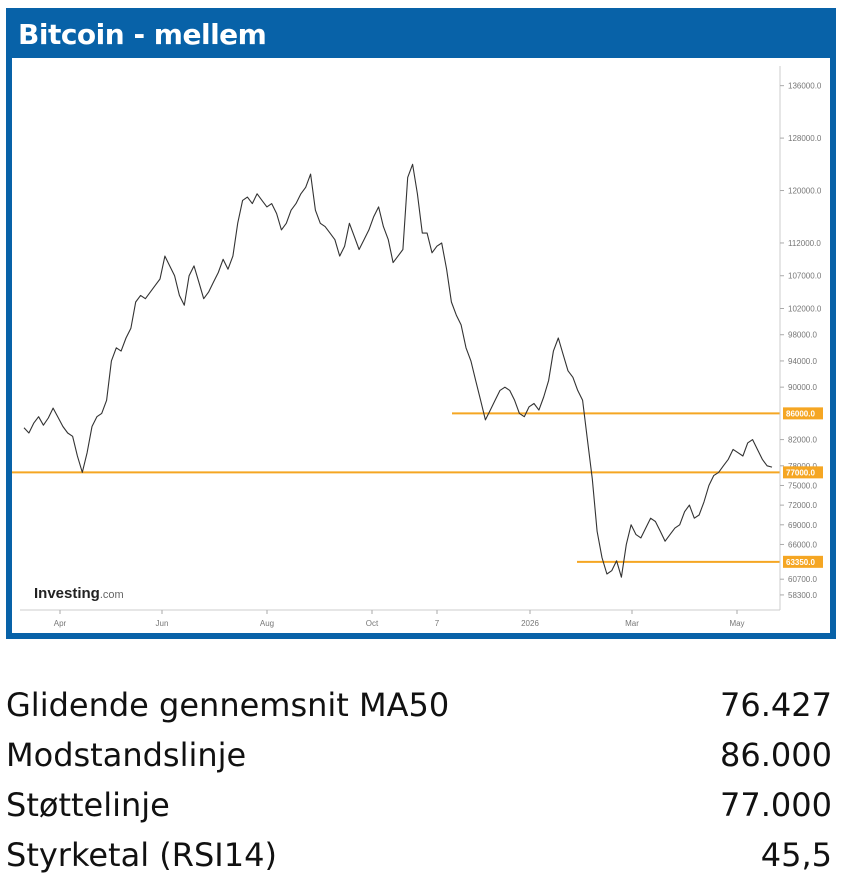 This screenshot has width=844, height=889. Describe the element at coordinates (67, 593) in the screenshot. I see `brand-name: Investing` at that location.